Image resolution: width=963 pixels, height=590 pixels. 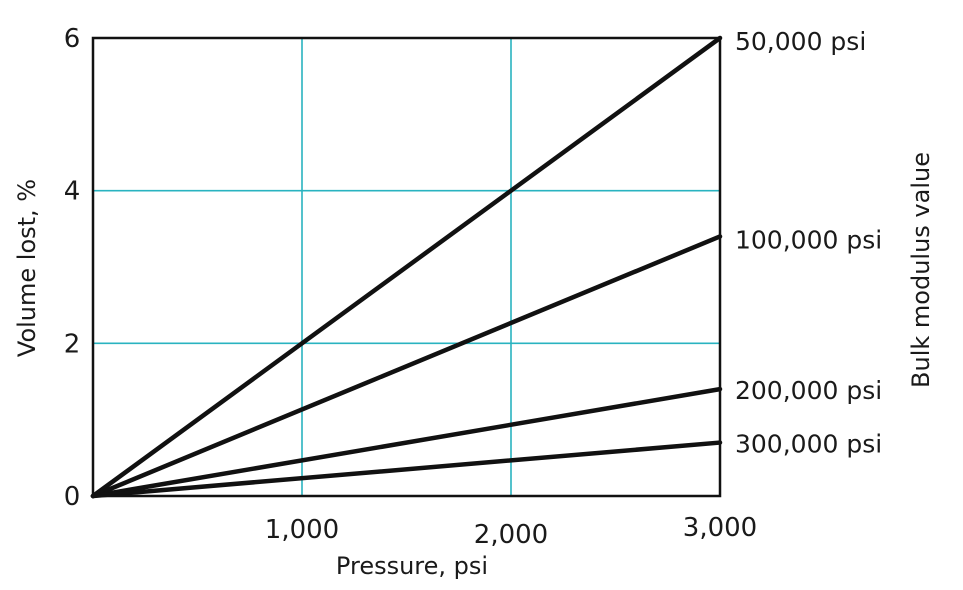 I want to click on y-tick-label: 4, so click(x=72, y=192).